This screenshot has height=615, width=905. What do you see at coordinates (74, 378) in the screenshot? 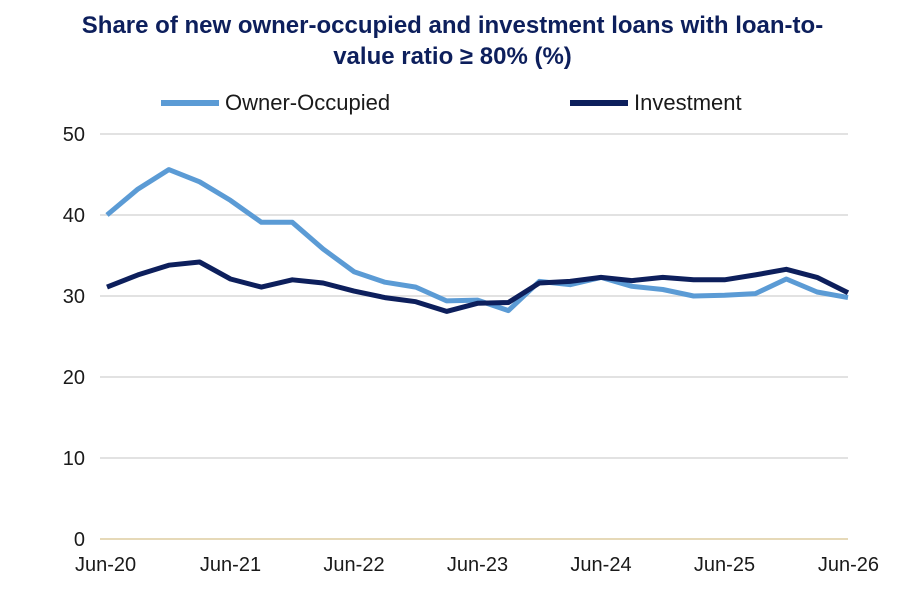
I see `y-tick-label: 20` at bounding box center [74, 378].